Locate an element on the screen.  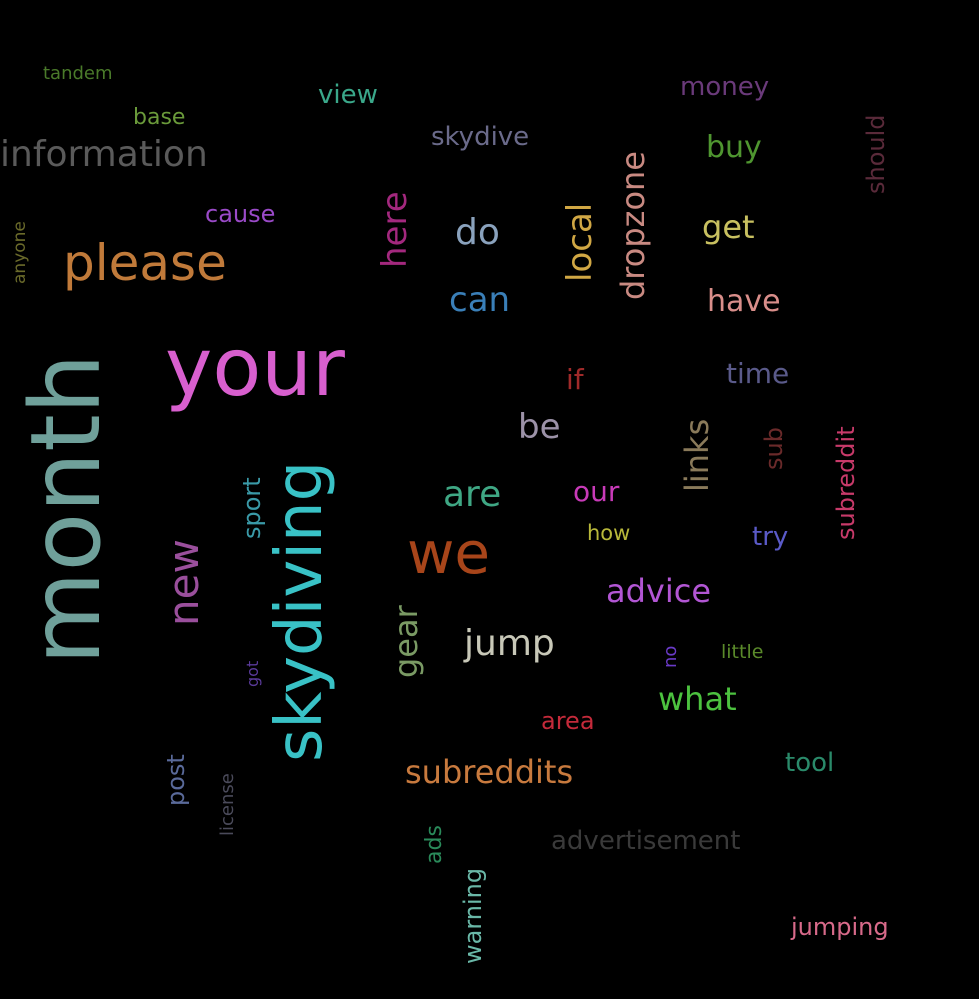
word-here: here is located at coordinates (395, 229).